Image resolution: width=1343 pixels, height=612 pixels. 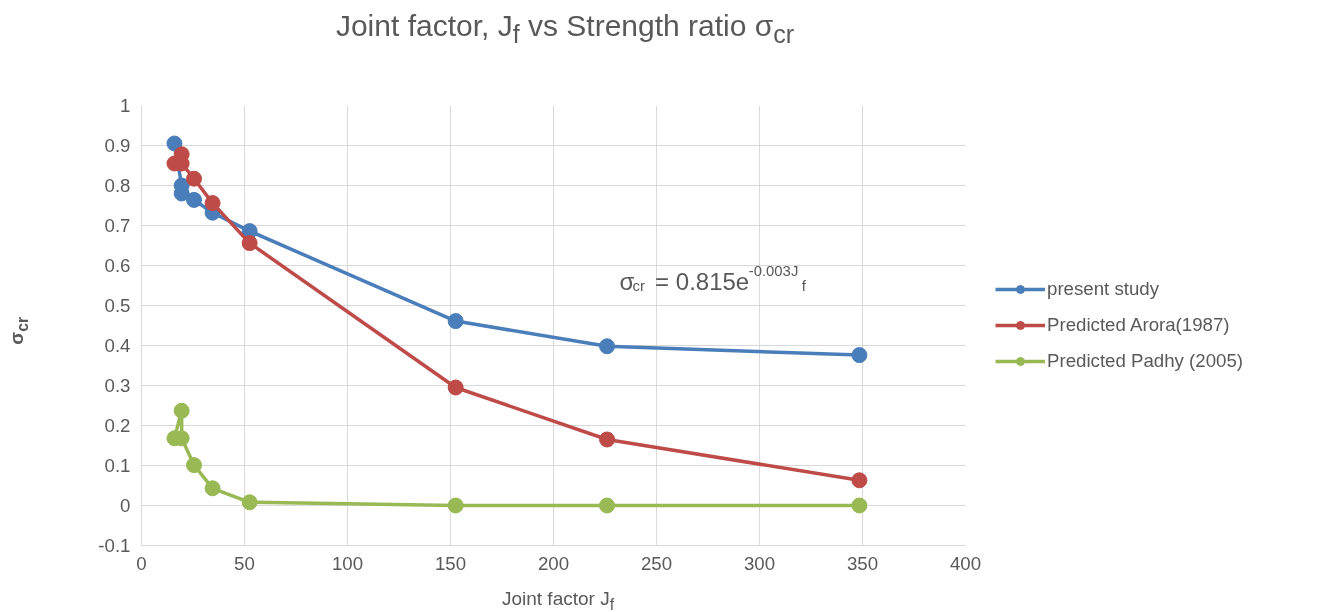 What do you see at coordinates (141, 563) in the screenshot?
I see `x-tick-label: 0` at bounding box center [141, 563].